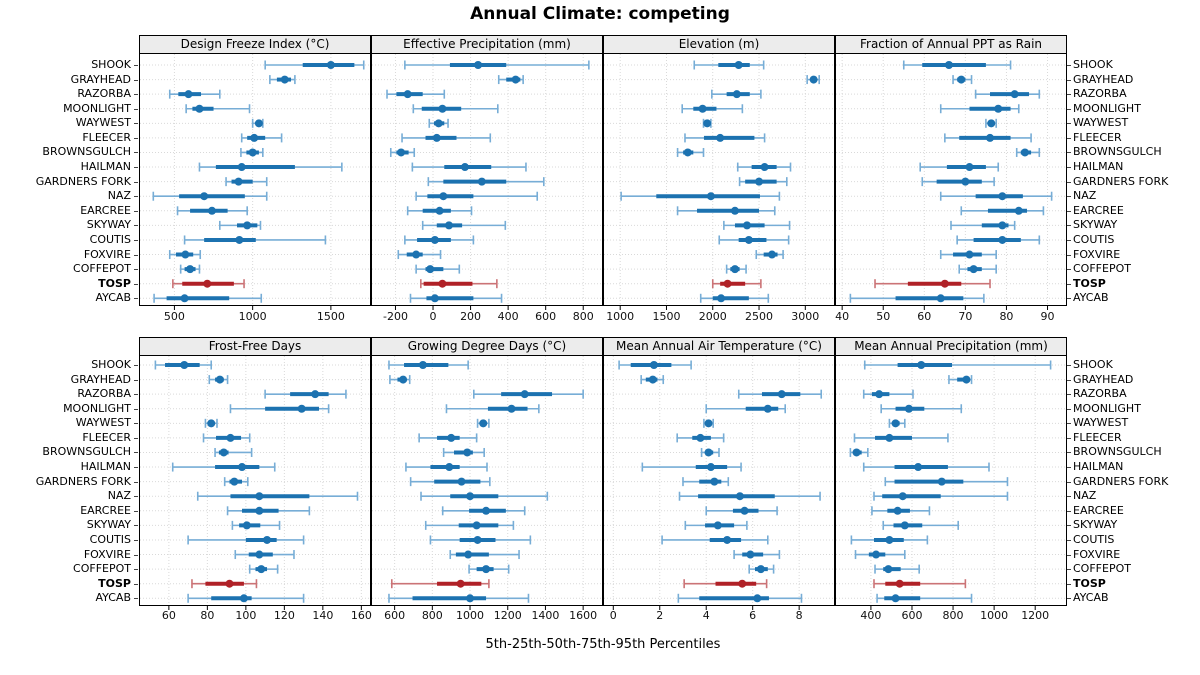 This screenshot has width=1200, height=675. What do you see at coordinates (113, 297) in the screenshot?
I see `site-label-left: AYCAB` at bounding box center [113, 297].